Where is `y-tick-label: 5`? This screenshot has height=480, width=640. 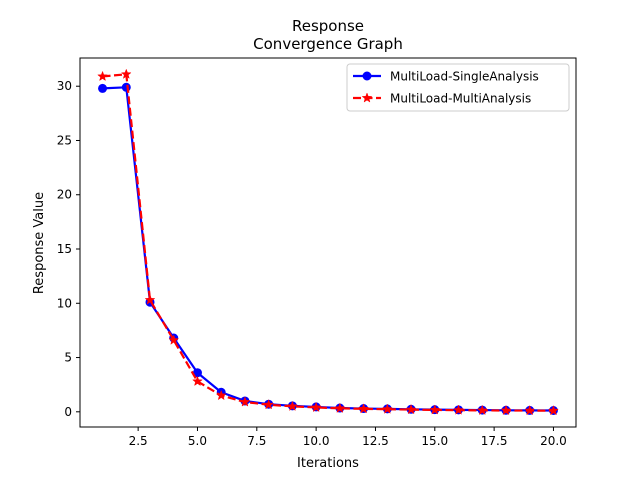 y-tick-label: 5 is located at coordinates (68, 358).